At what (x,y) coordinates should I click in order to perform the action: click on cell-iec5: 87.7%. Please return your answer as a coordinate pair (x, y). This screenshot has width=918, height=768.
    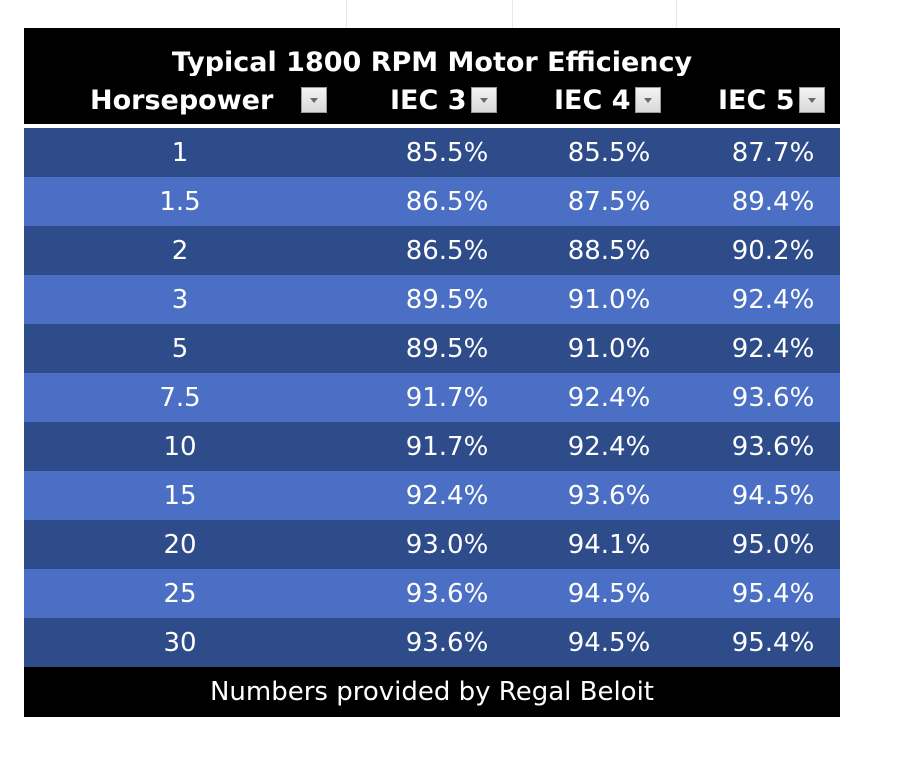
    Looking at the image, I should click on (773, 152).